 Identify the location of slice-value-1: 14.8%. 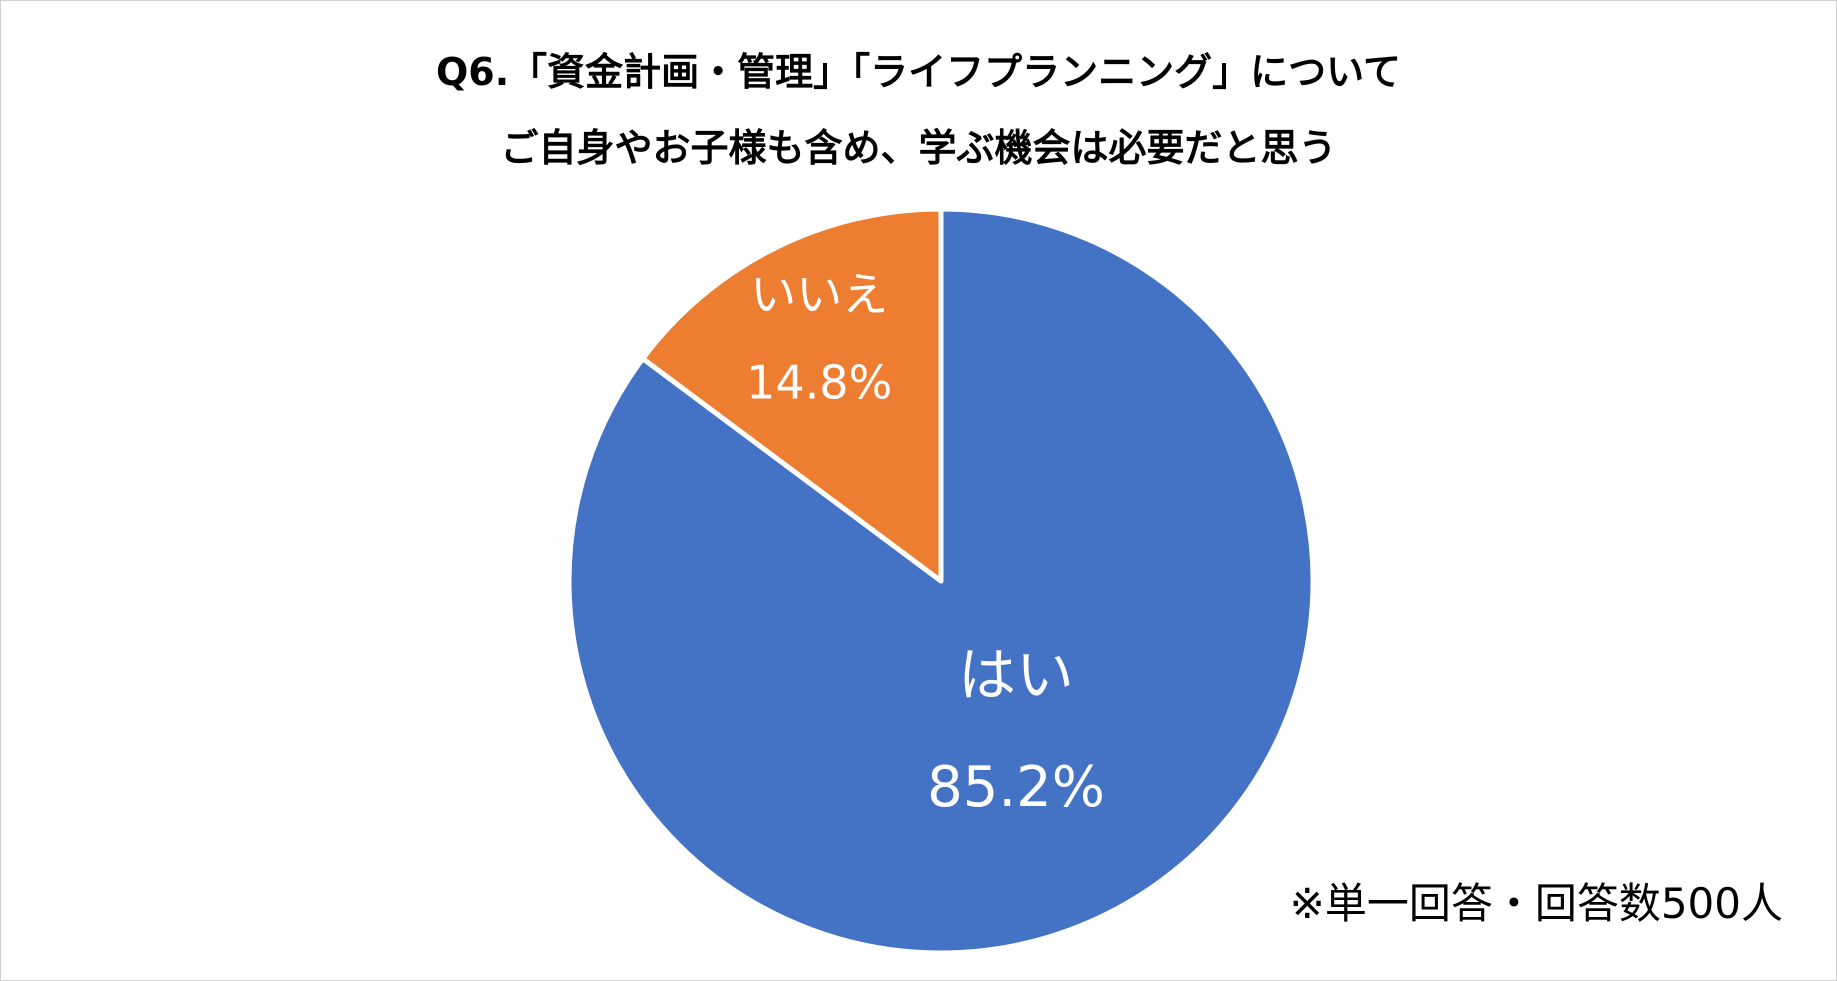
(819, 382).